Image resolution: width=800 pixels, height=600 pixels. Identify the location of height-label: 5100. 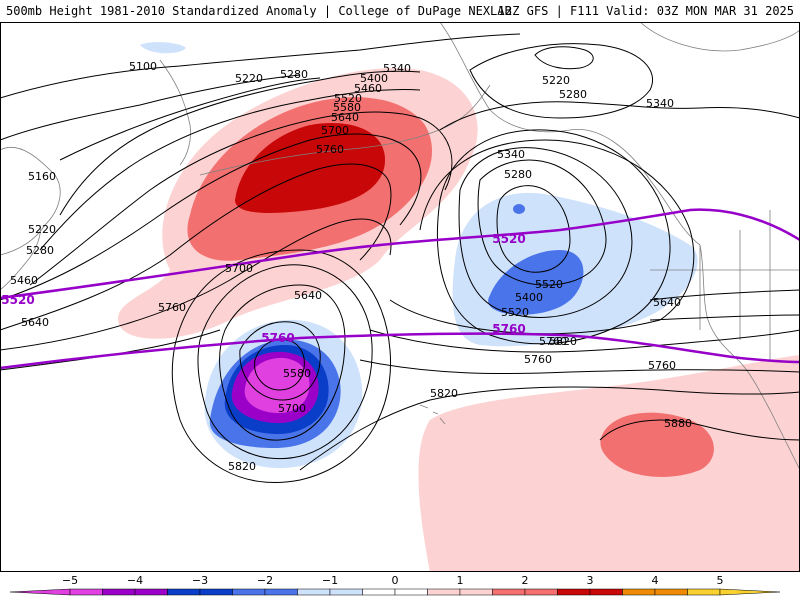
(143, 66).